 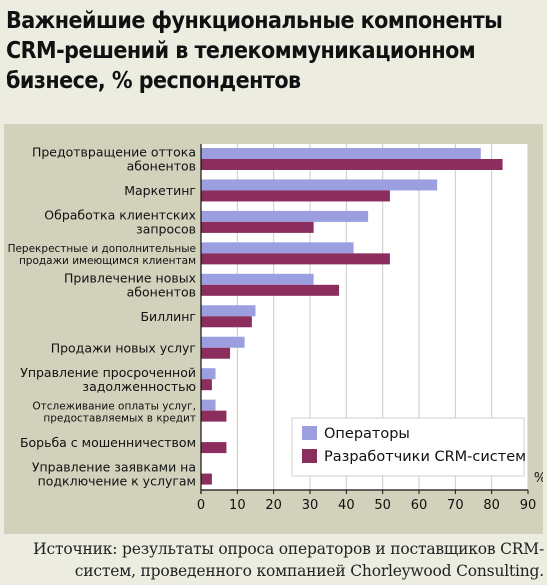 I want to click on category-label-9: Борьба с мошенничеством, so click(x=108, y=442).